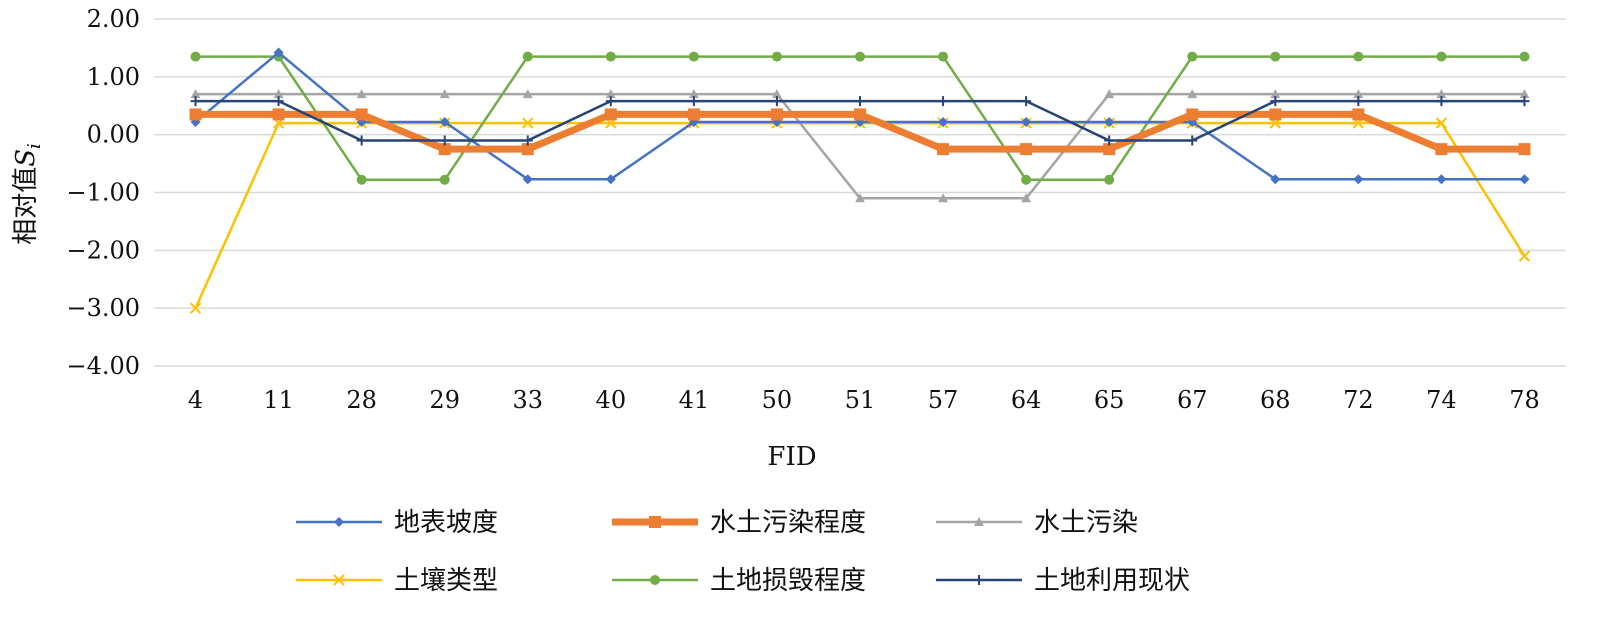 This screenshot has height=620, width=1602. I want to click on legend-item: 地表坡度, so click(397, 523).